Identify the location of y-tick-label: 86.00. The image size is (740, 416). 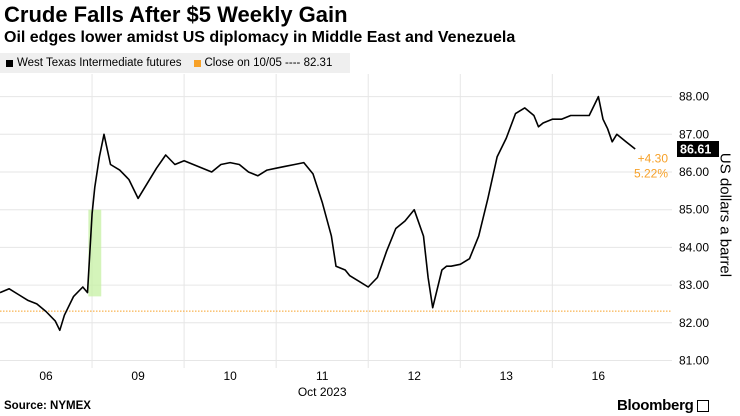
(694, 172).